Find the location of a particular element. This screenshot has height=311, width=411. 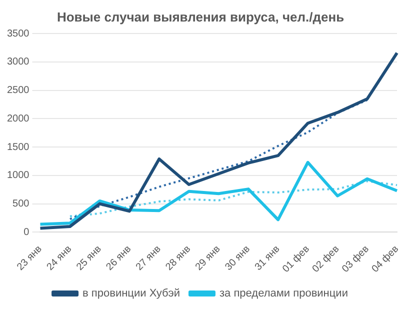

x-tick-label: 04 фев is located at coordinates (386, 259).